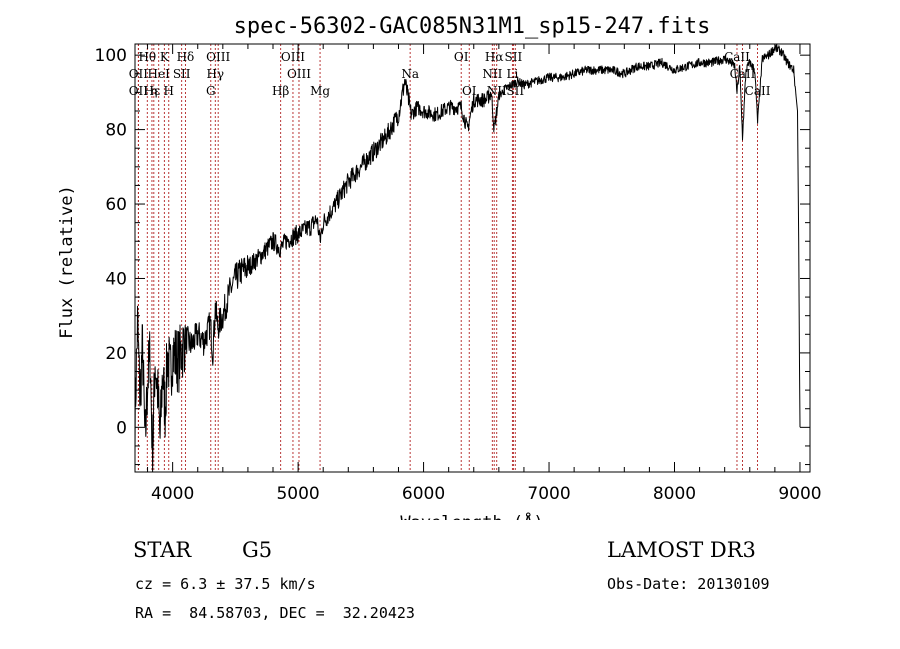  Describe the element at coordinates (169, 91) in the screenshot. I see `line-marker-label: H` at that location.